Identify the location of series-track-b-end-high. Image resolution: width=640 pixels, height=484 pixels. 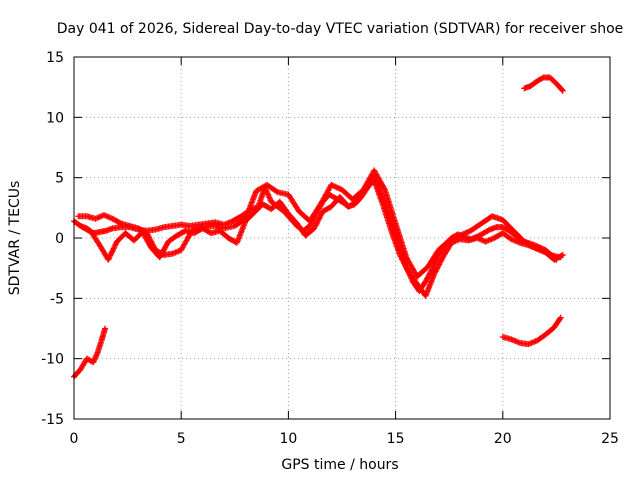
(543, 84).